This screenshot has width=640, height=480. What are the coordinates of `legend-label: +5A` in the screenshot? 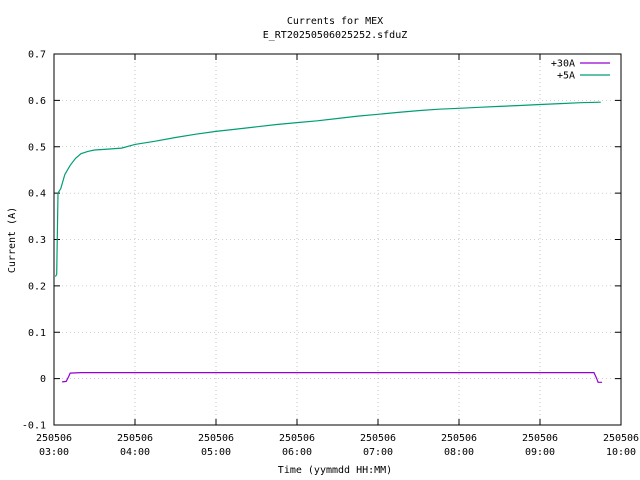 It's located at (566, 76).